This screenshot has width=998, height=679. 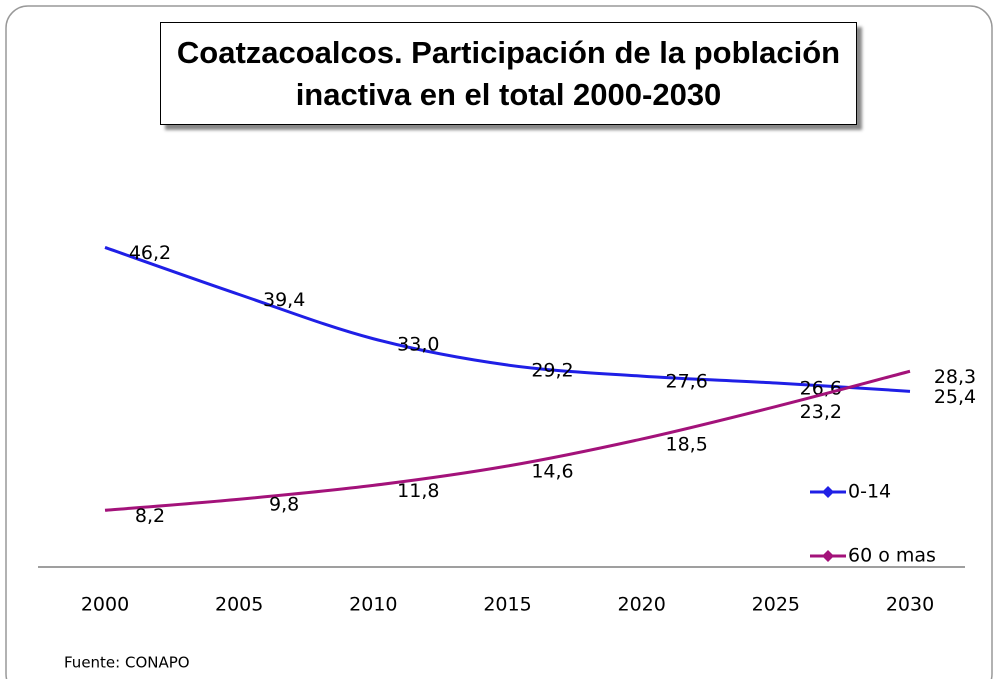 What do you see at coordinates (239, 605) in the screenshot?
I see `x-tick-label: 2005` at bounding box center [239, 605].